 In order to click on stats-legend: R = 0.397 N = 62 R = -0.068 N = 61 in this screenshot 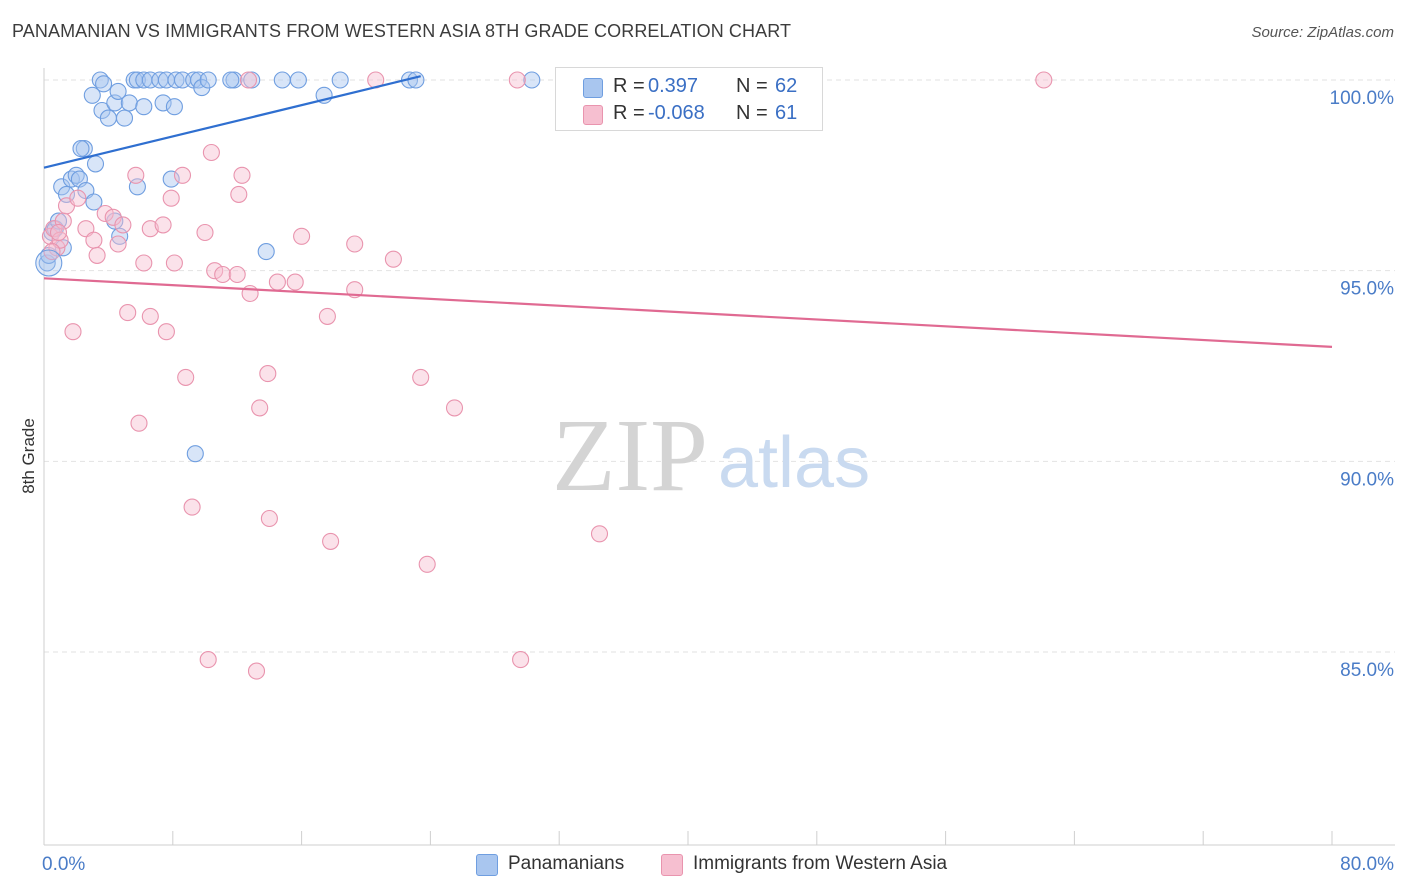, I will do `click(689, 99)`.